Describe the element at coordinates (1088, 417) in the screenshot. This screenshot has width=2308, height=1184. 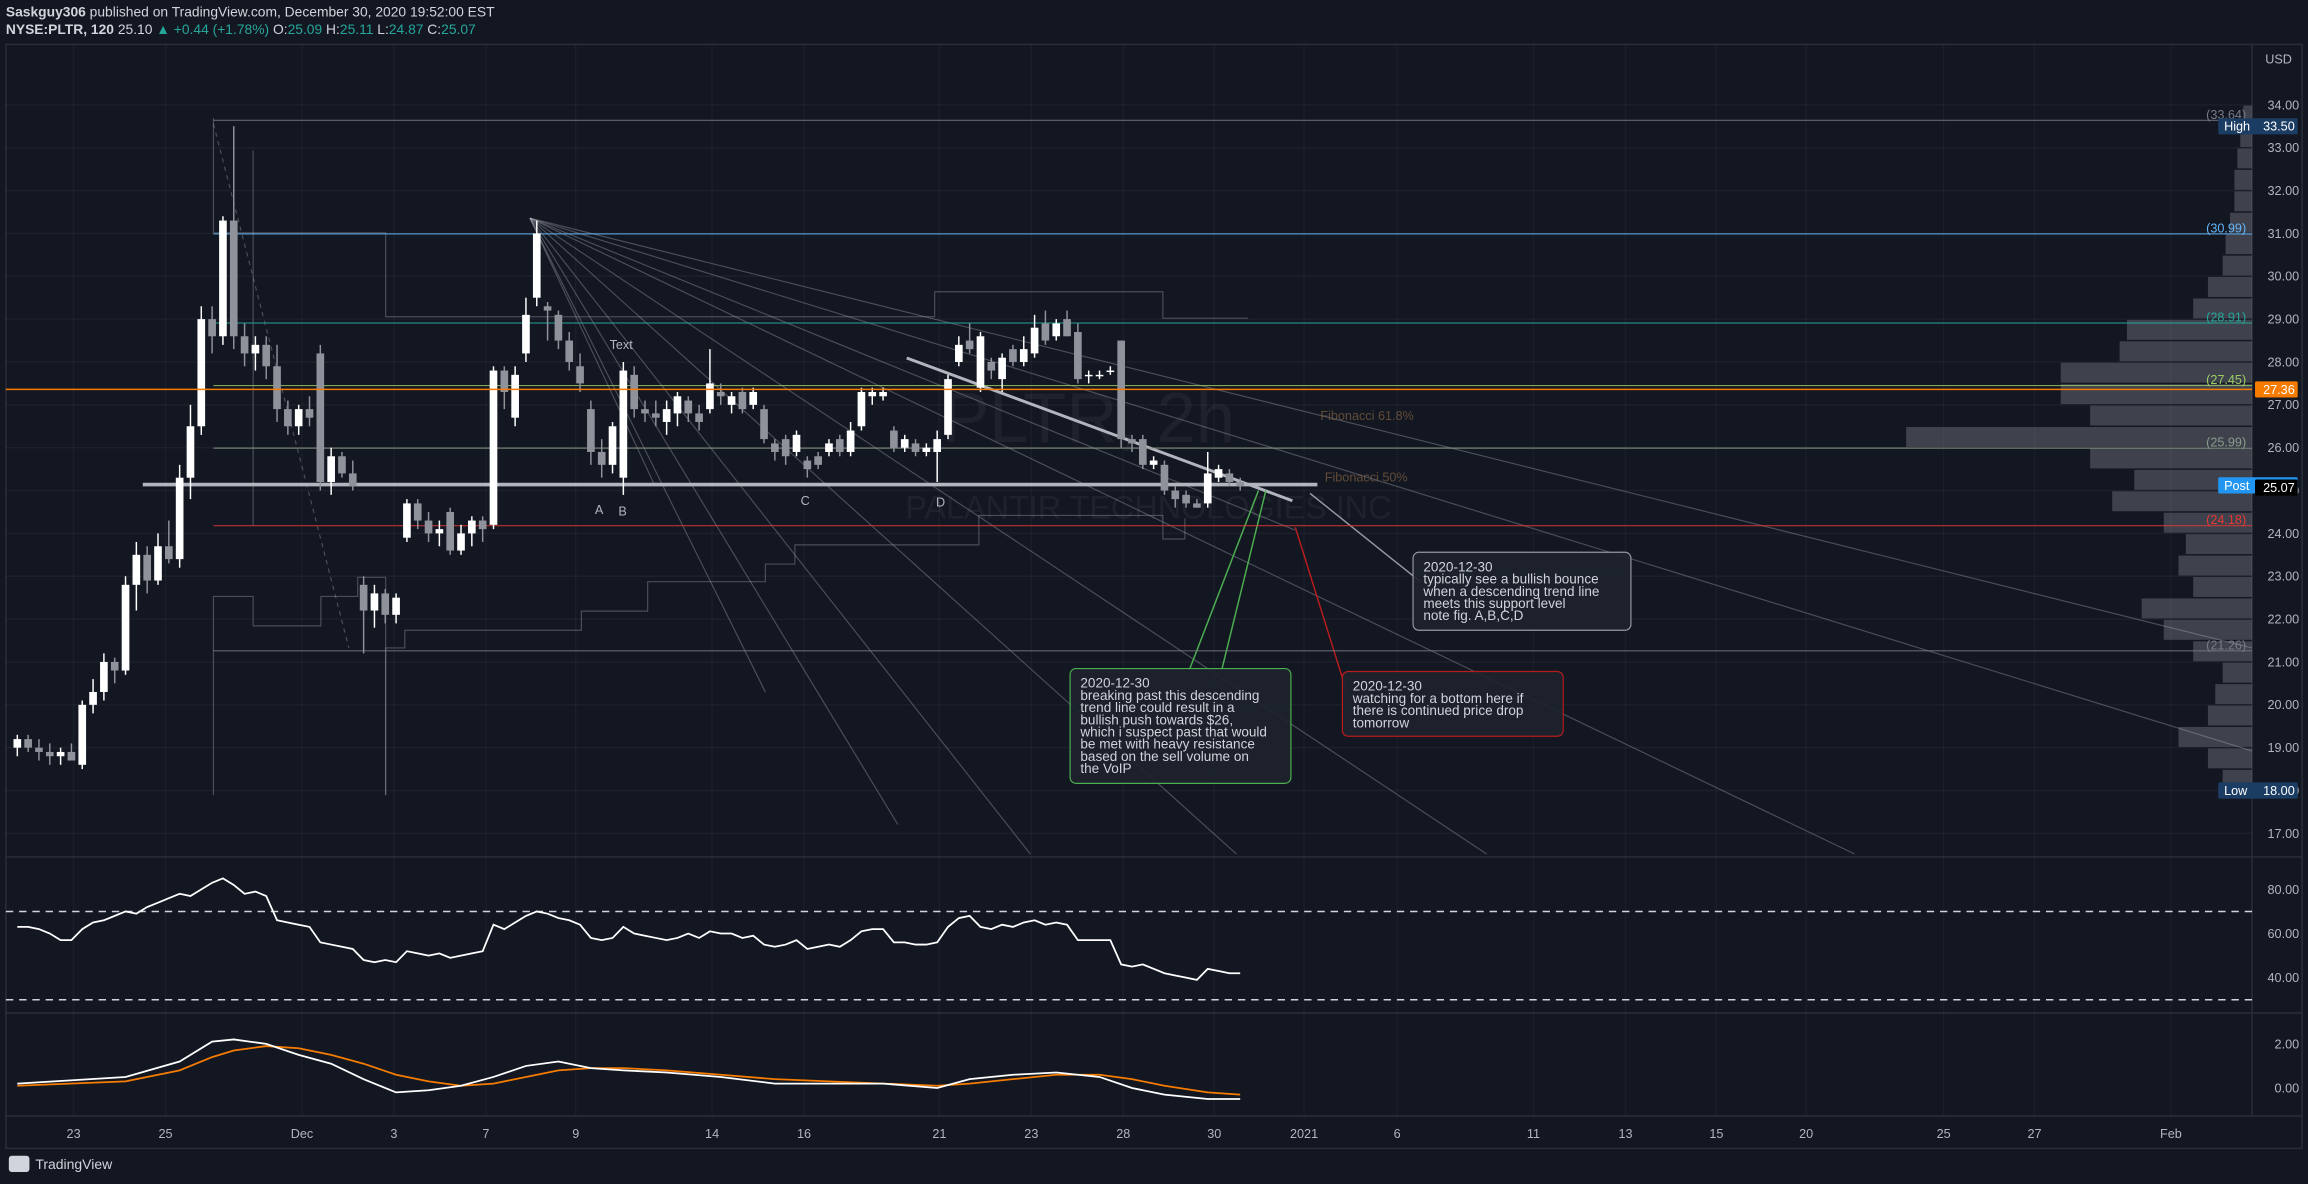
I see `watermark: PLTR, 2h` at that location.